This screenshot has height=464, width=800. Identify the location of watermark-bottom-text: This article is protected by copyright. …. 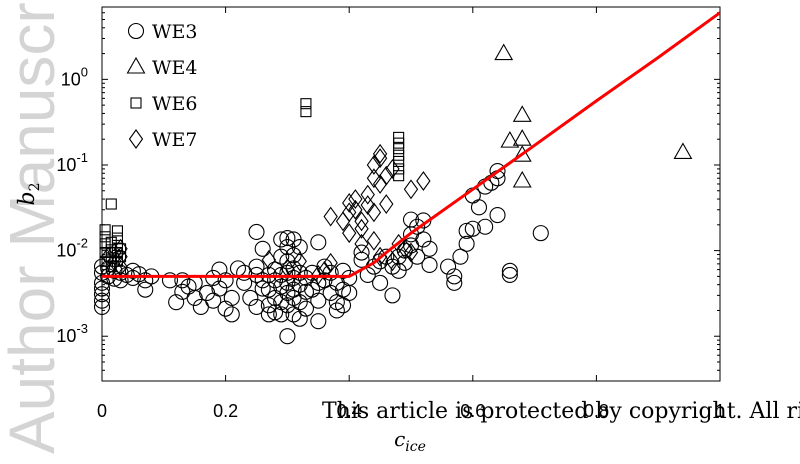
(561, 411).